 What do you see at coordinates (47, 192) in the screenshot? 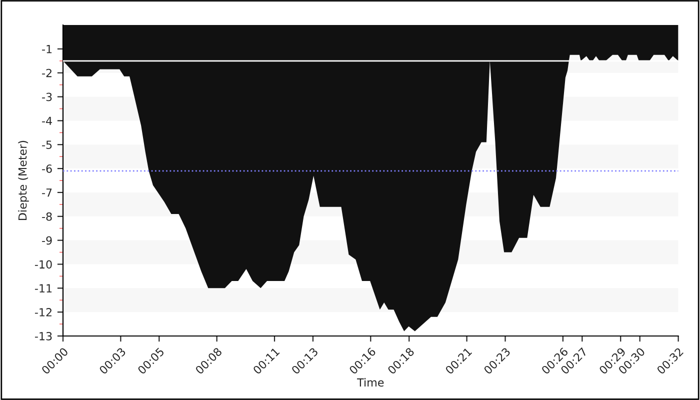
I see `y-tick-label: -7` at bounding box center [47, 192].